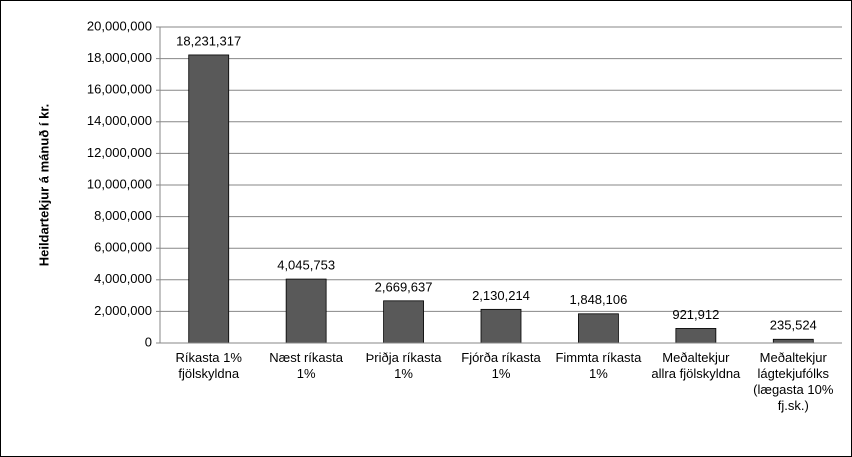 The image size is (852, 457). Describe the element at coordinates (501, 365) in the screenshot. I see `x-tick-label: Fjórða ríkasta 1%` at that location.